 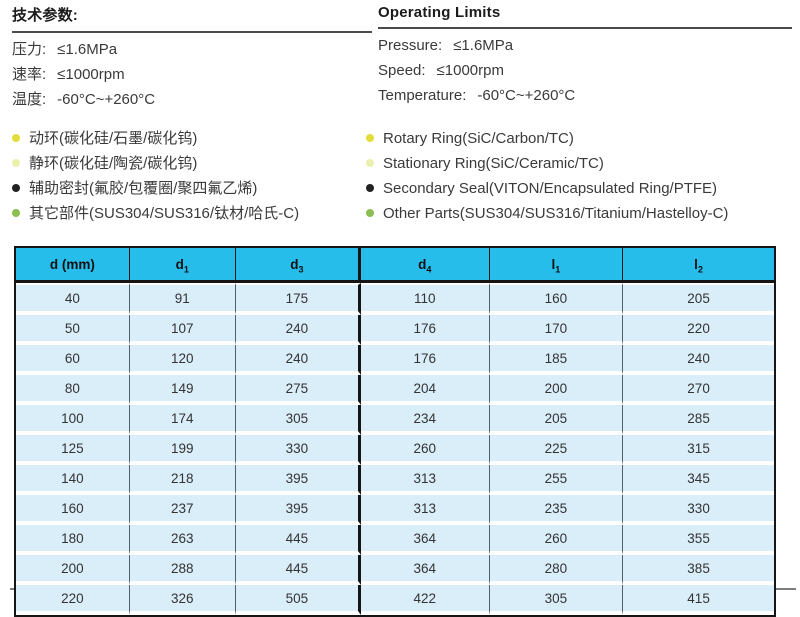 I want to click on table-cell: 100, so click(x=73, y=420).